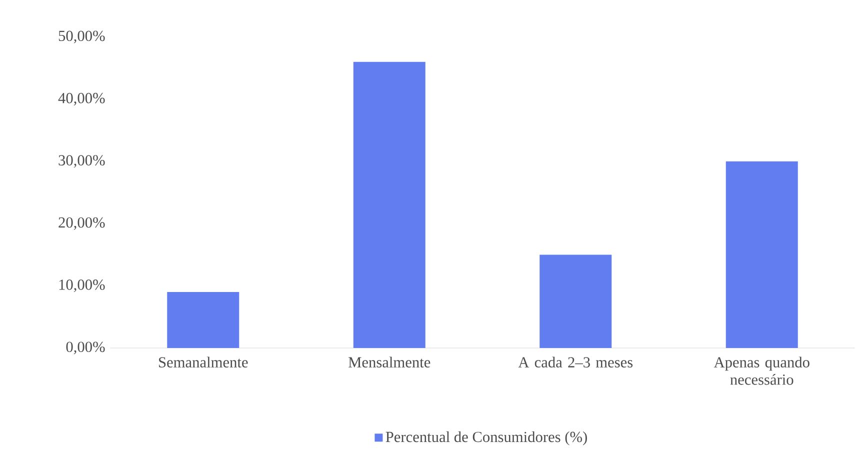  I want to click on y-tick-label: 0,00%, so click(85, 348).